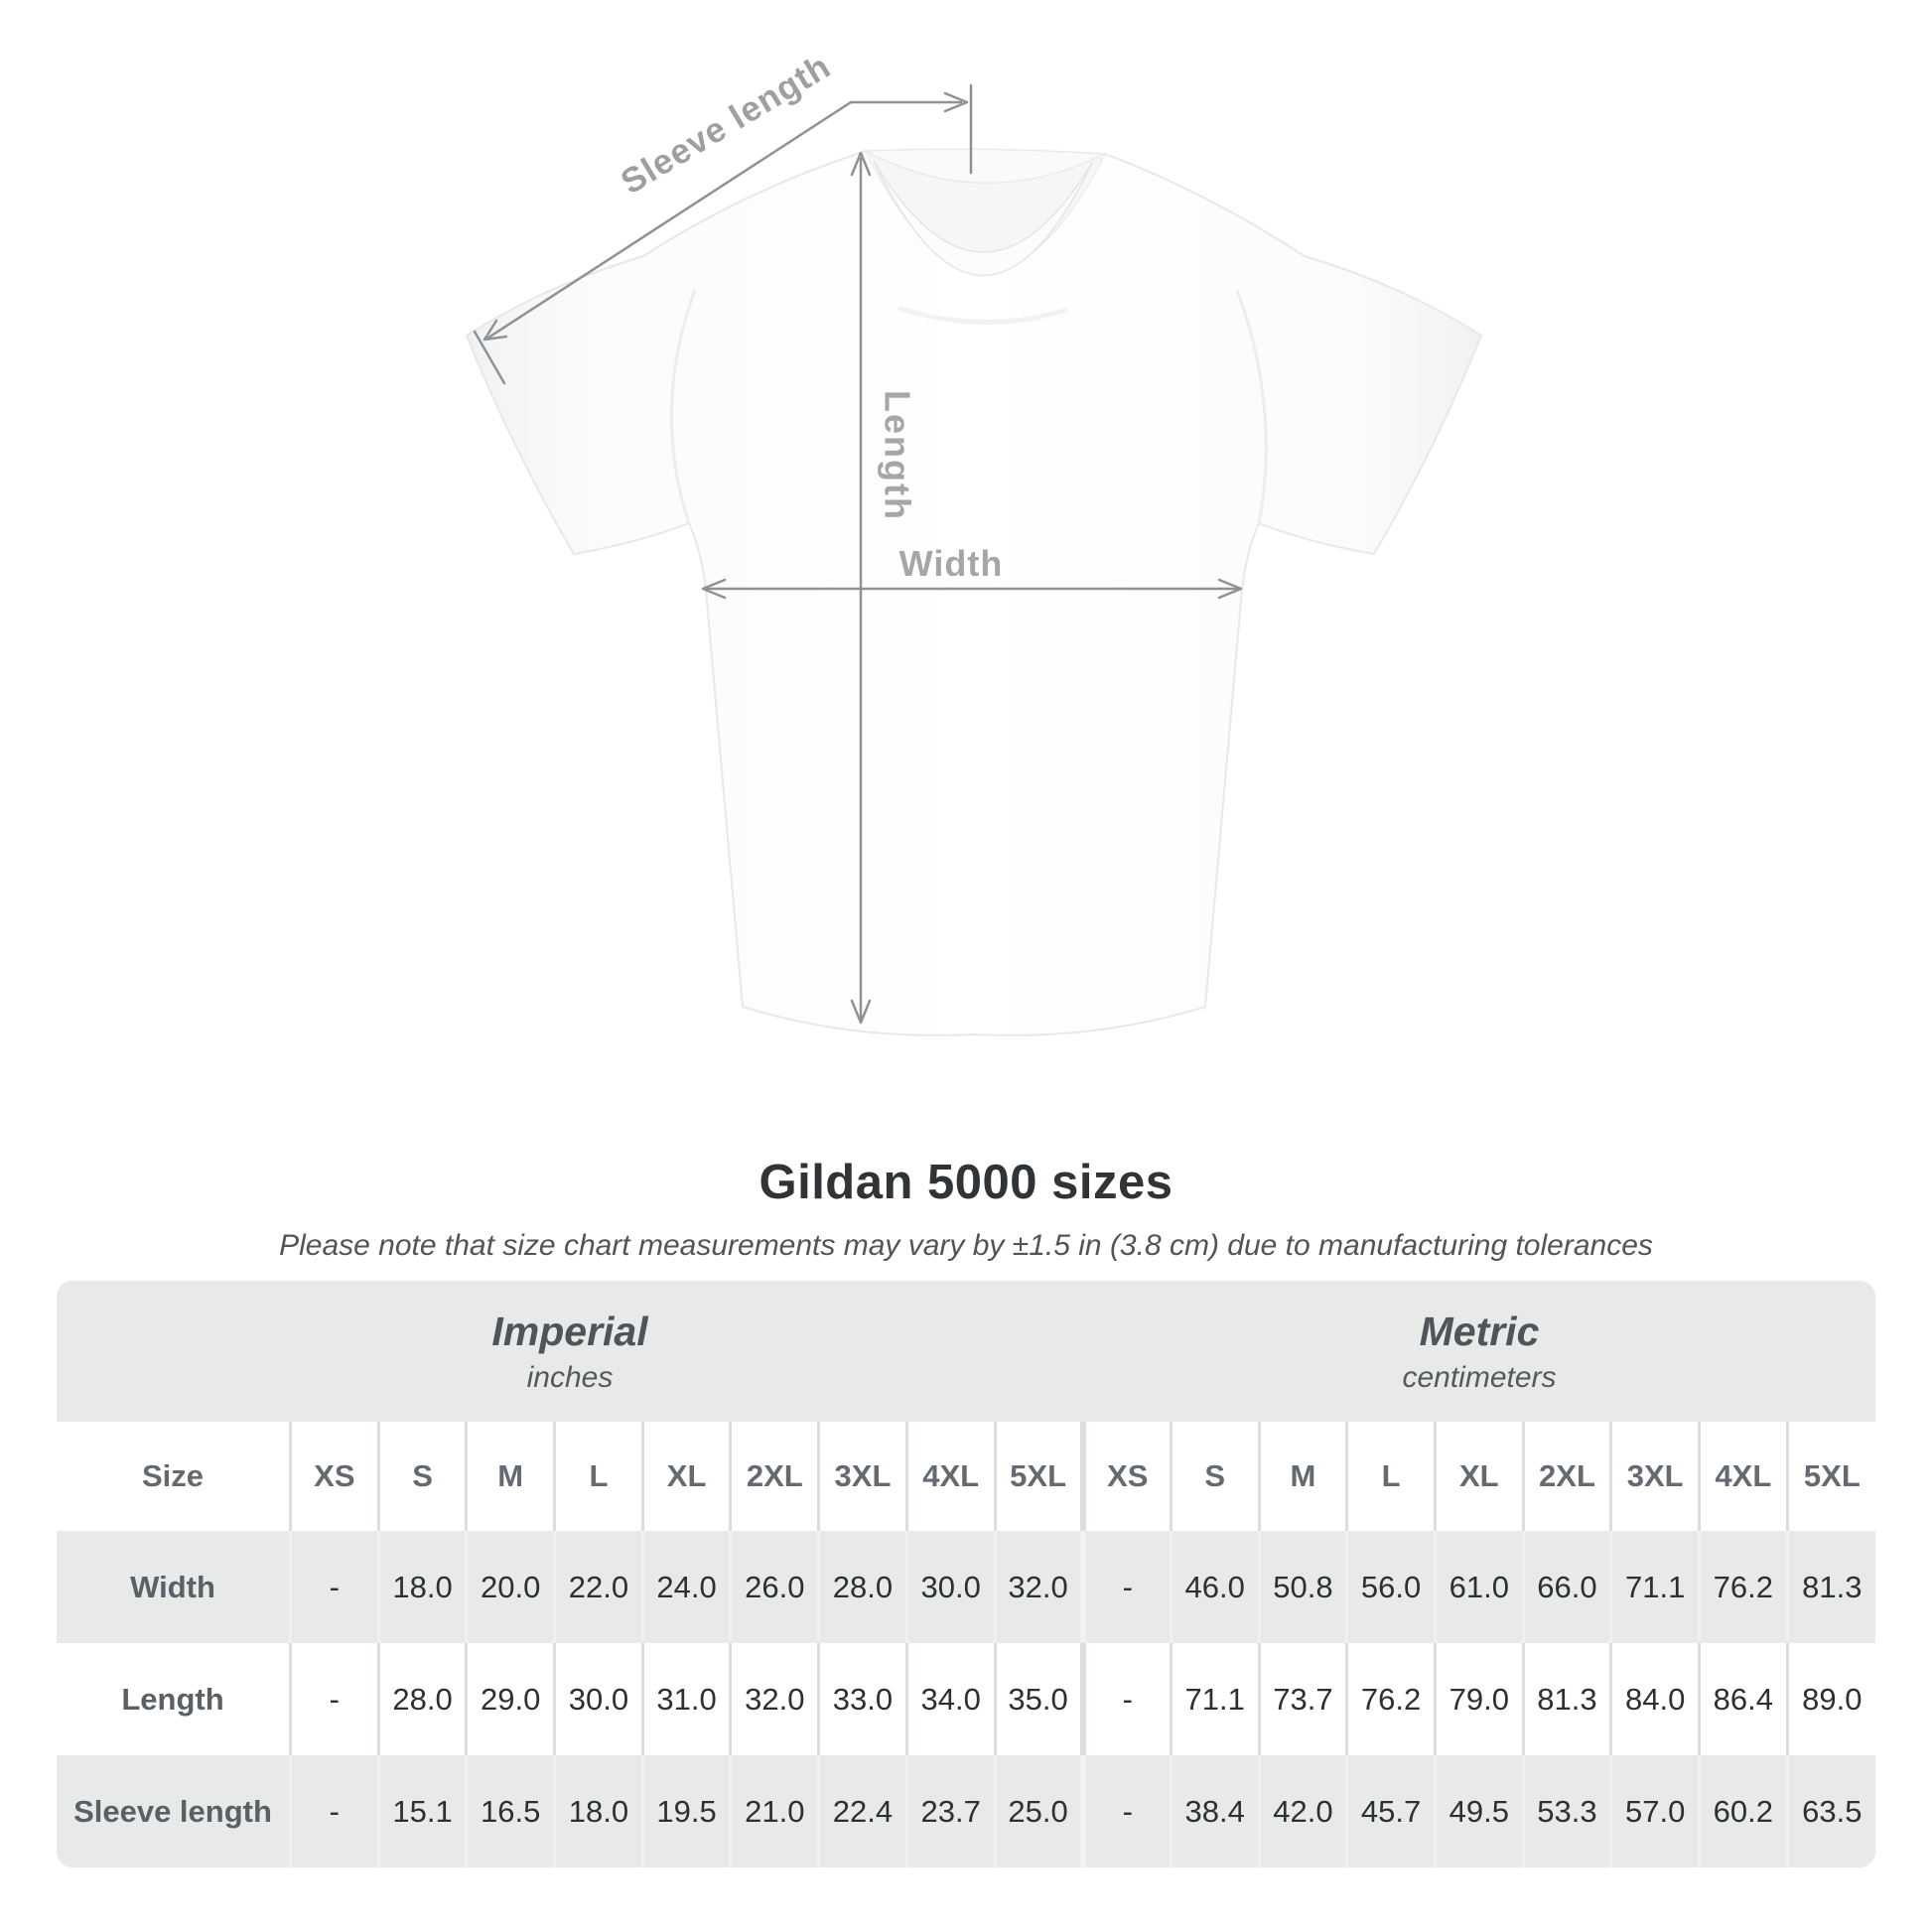 The image size is (1932, 1932). Describe the element at coordinates (1302, 1811) in the screenshot. I see `value-metric-m: 42.0` at that location.